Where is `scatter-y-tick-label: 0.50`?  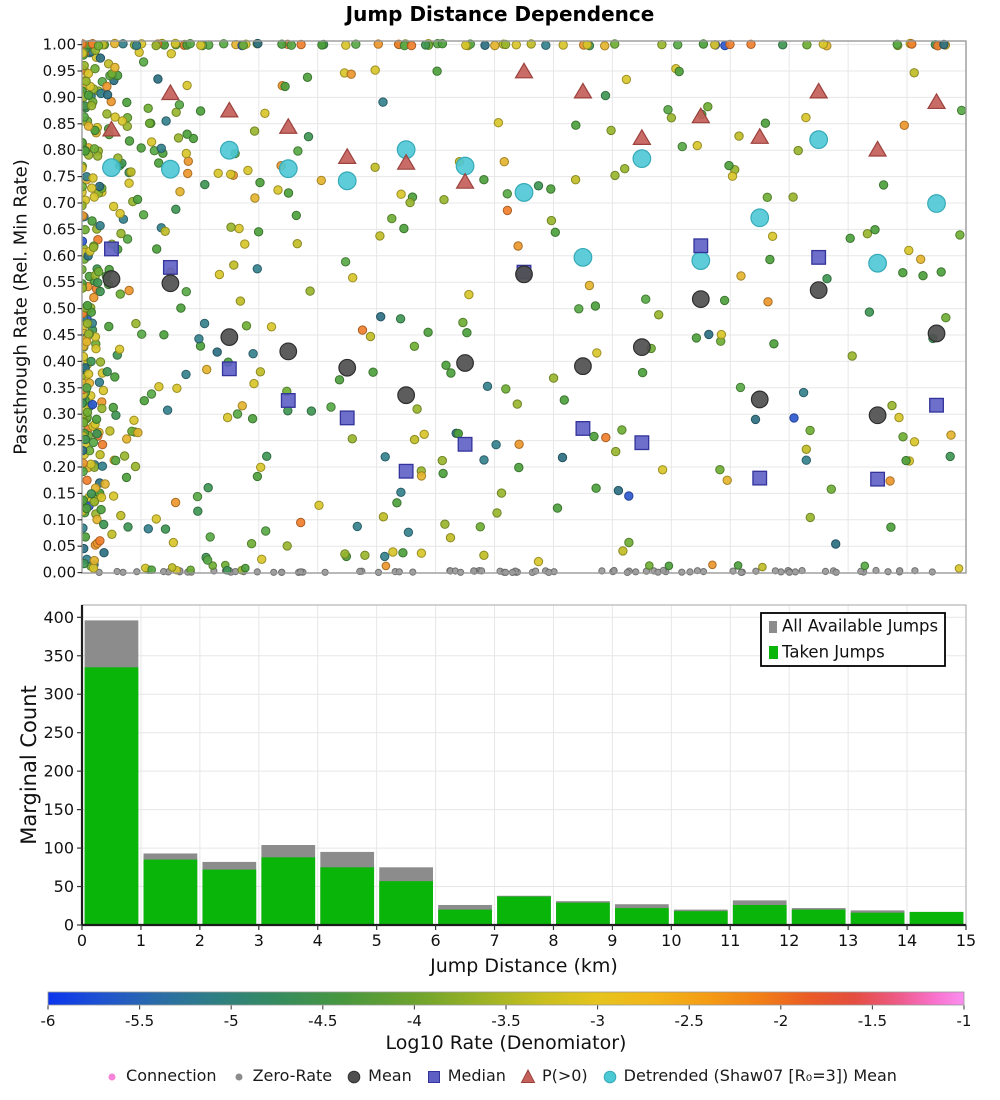 scatter-y-tick-label: 0.50 is located at coordinates (59, 309).